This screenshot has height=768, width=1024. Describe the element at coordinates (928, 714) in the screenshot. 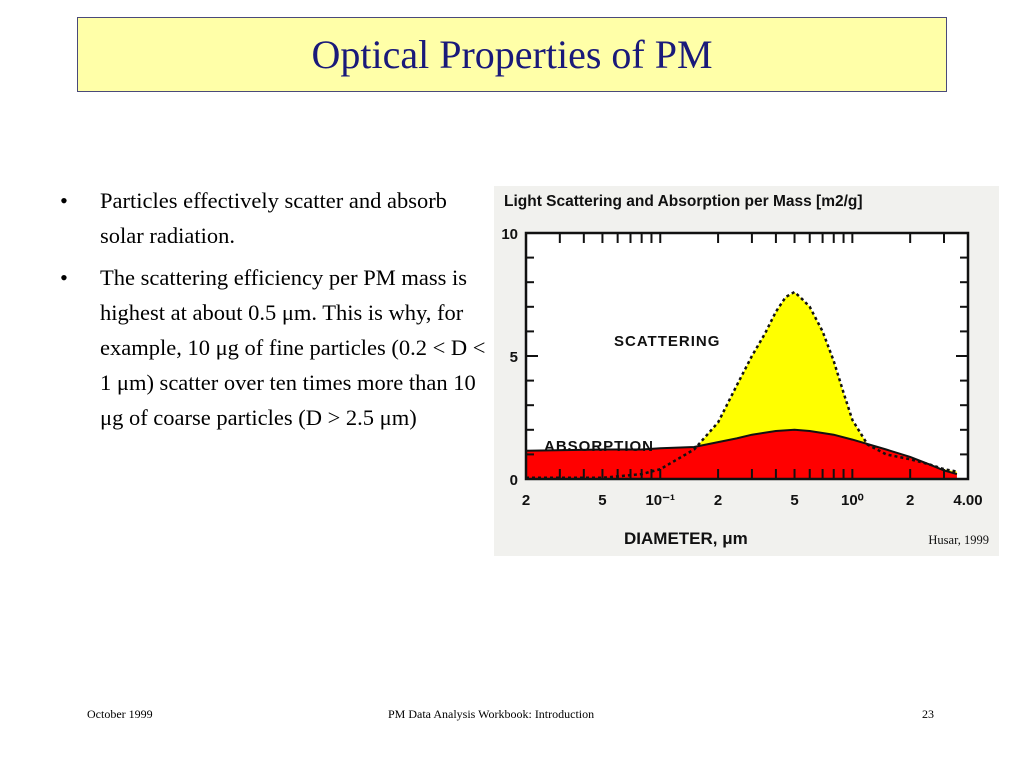

I see `footer-page-number: 23` at that location.